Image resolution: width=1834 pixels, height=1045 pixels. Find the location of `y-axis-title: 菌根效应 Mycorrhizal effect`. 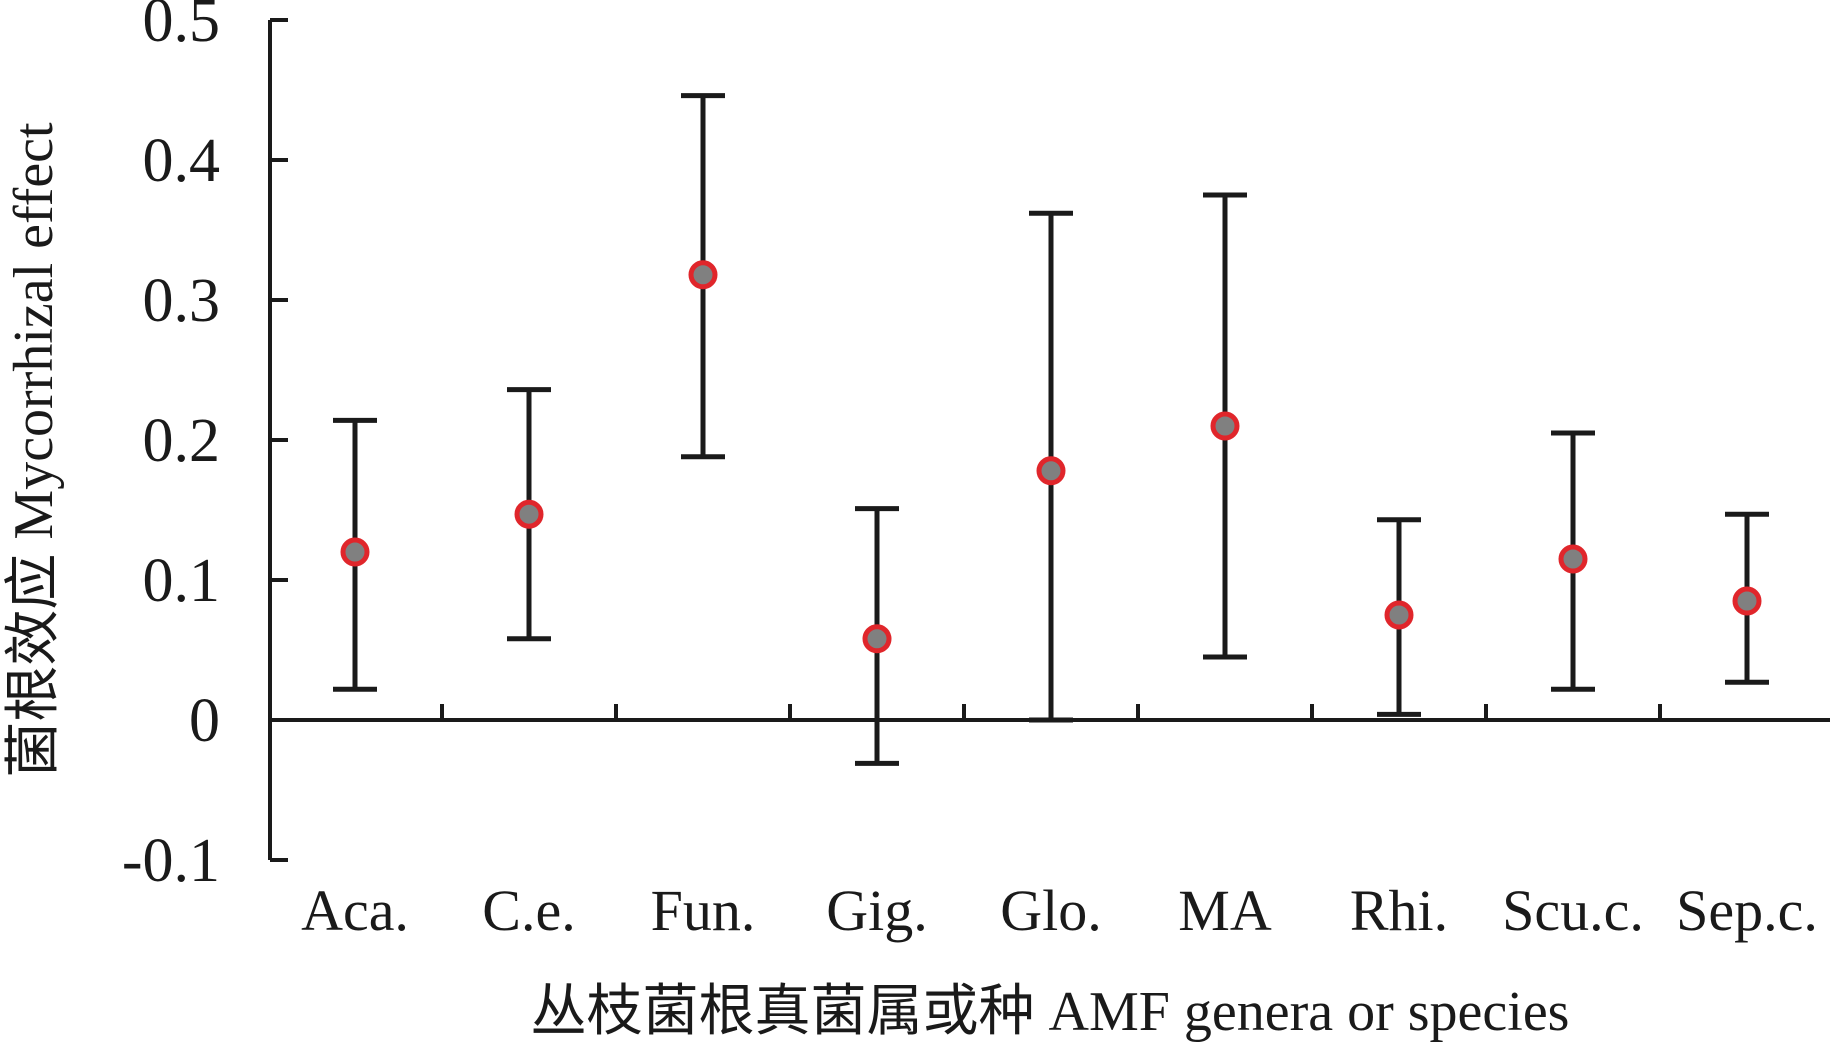

y-axis-title: 菌根效应 Mycorrhizal effect is located at coordinates (34, 450).